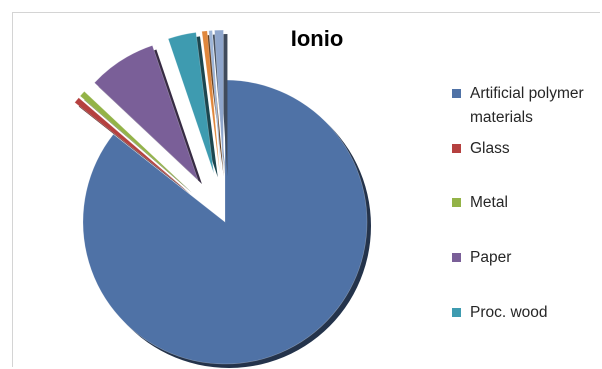  What do you see at coordinates (456, 257) in the screenshot?
I see `legend-swatch-paper` at bounding box center [456, 257].